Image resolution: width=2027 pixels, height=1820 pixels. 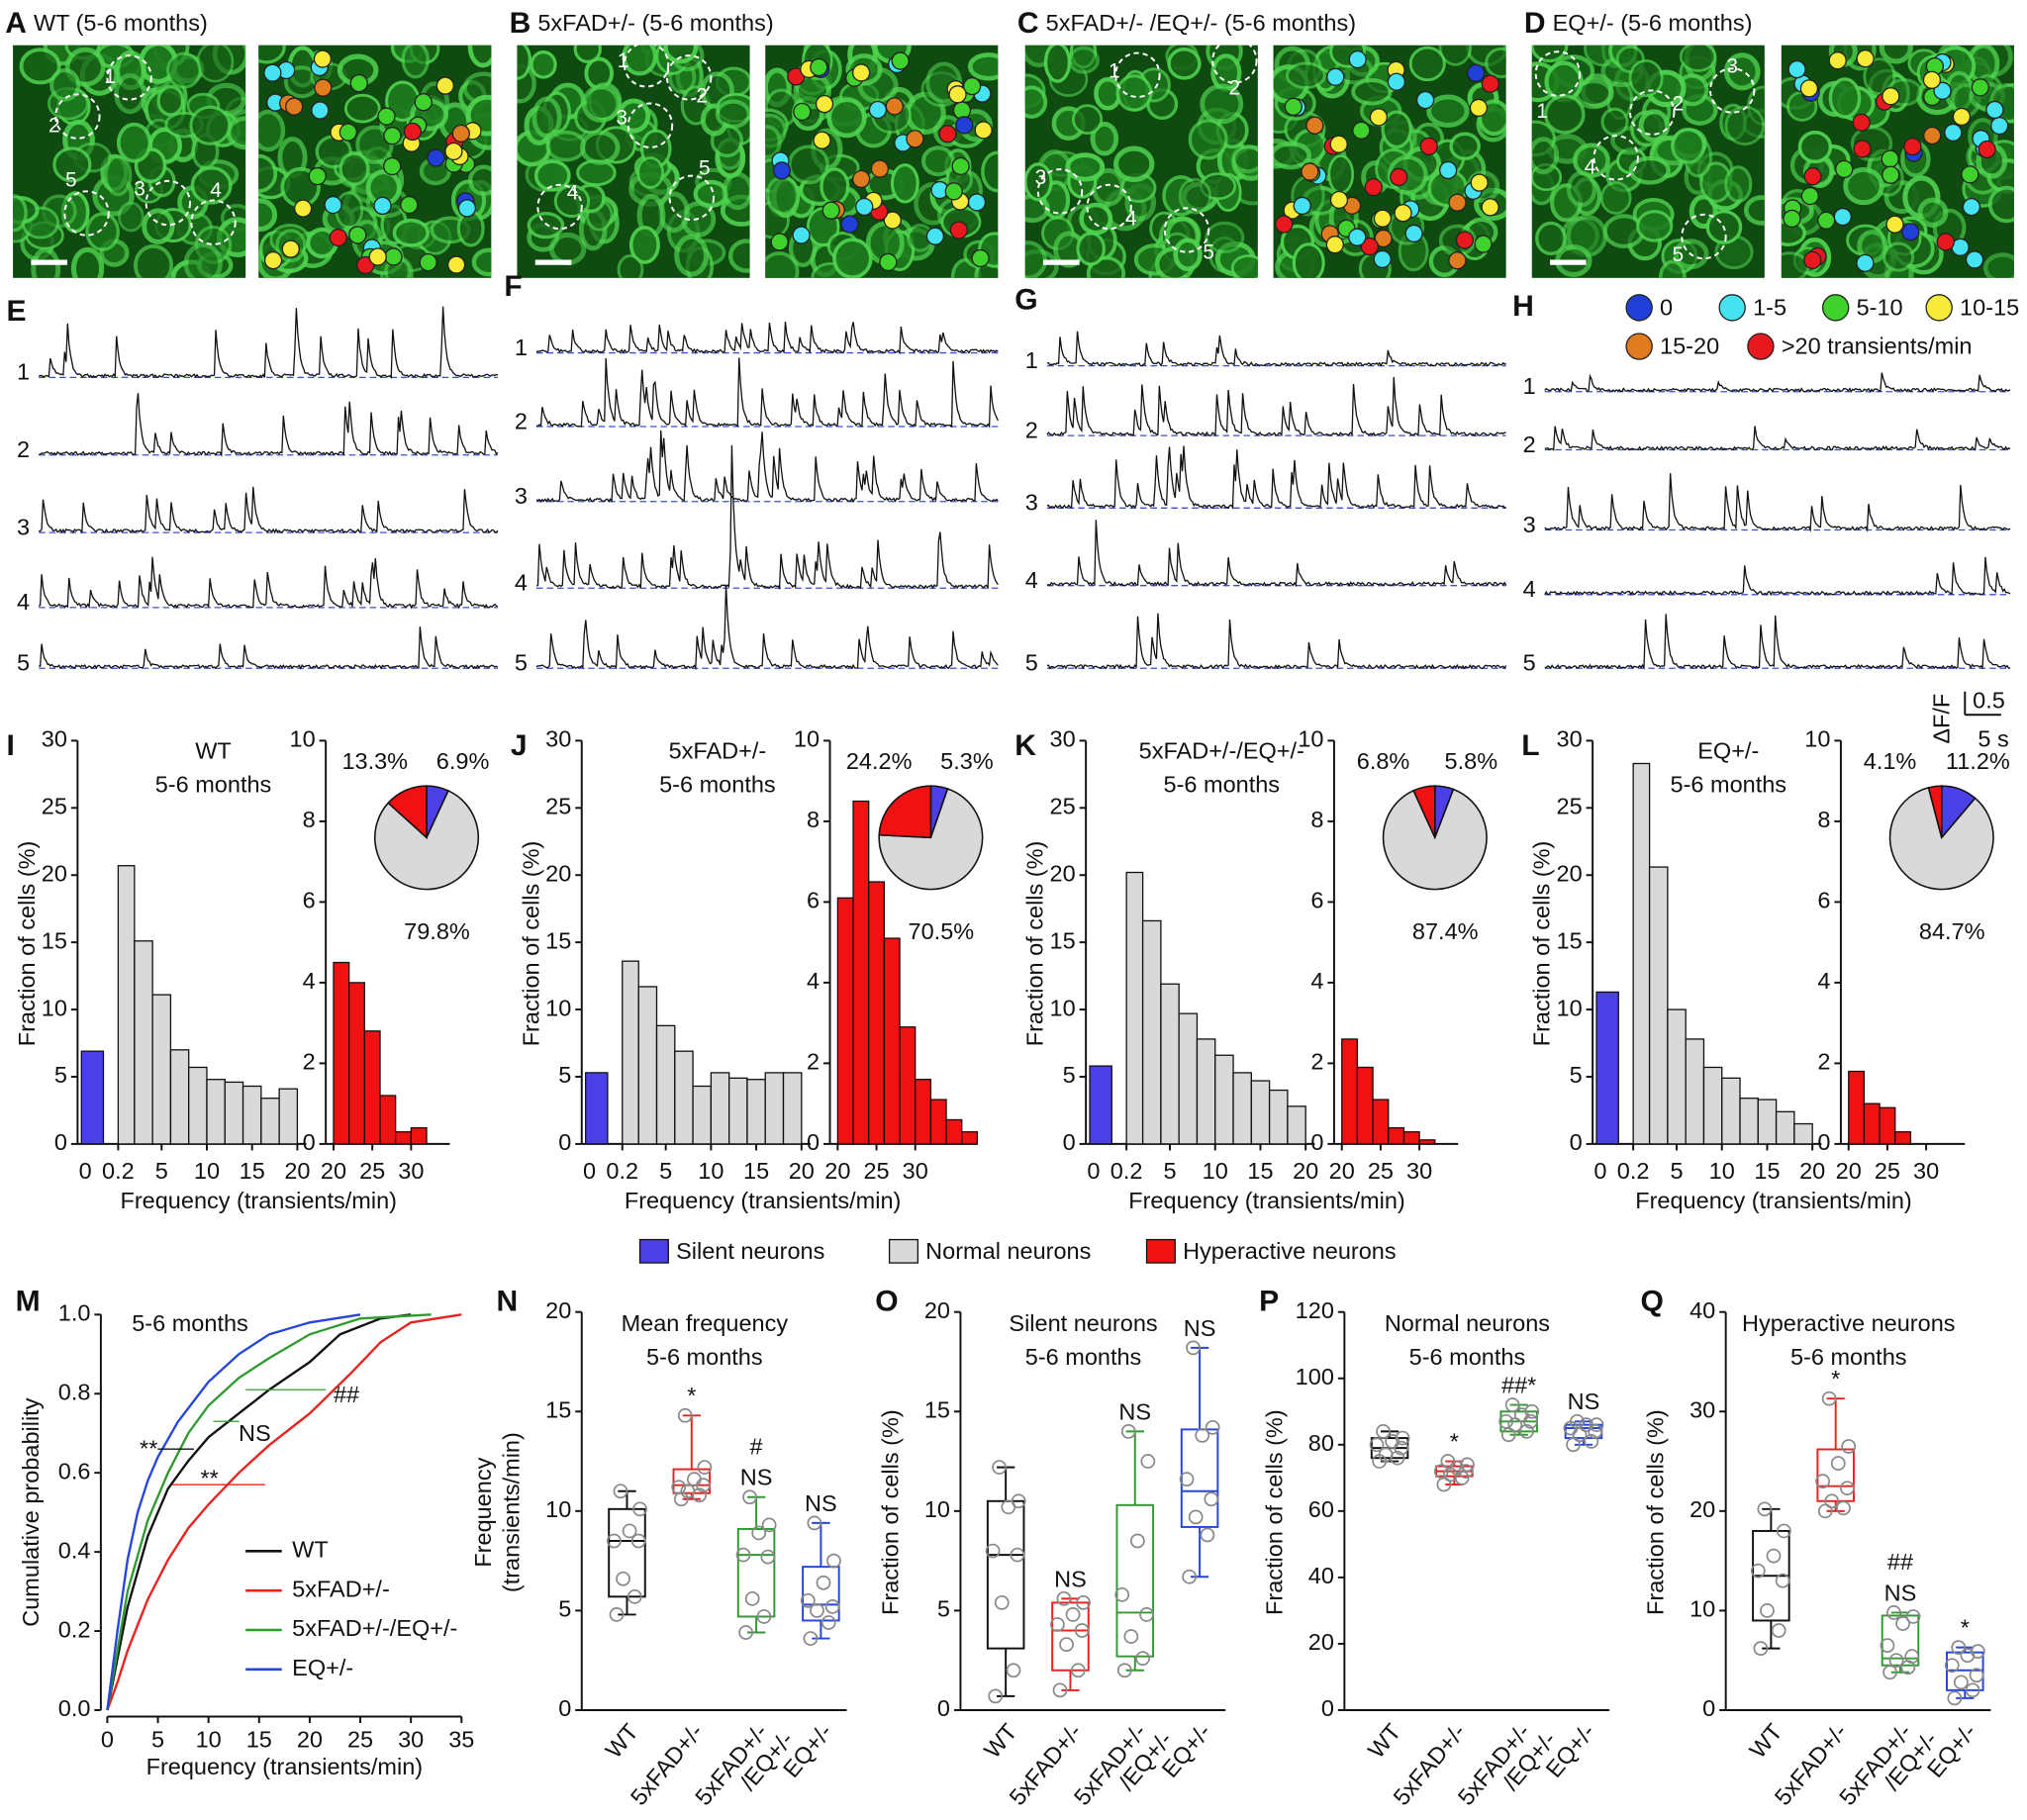 What do you see at coordinates (75, 1629) in the screenshot?
I see `y-tick-label: 0.2` at bounding box center [75, 1629].